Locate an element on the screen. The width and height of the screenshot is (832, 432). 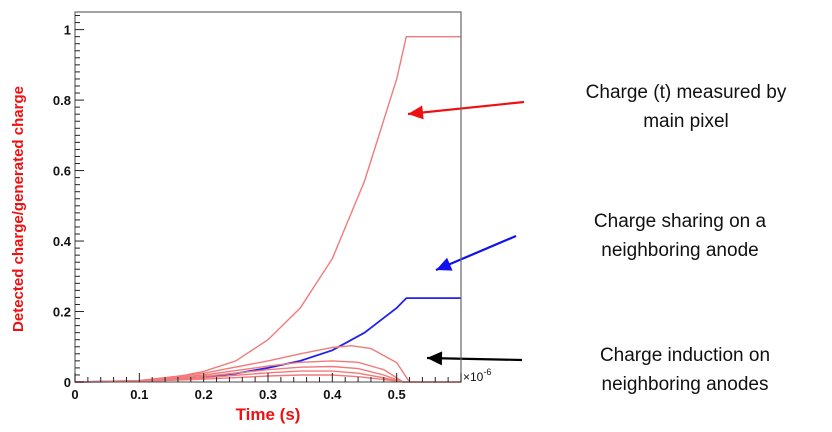
y-tick-label: 0.8 is located at coordinates (62, 100).